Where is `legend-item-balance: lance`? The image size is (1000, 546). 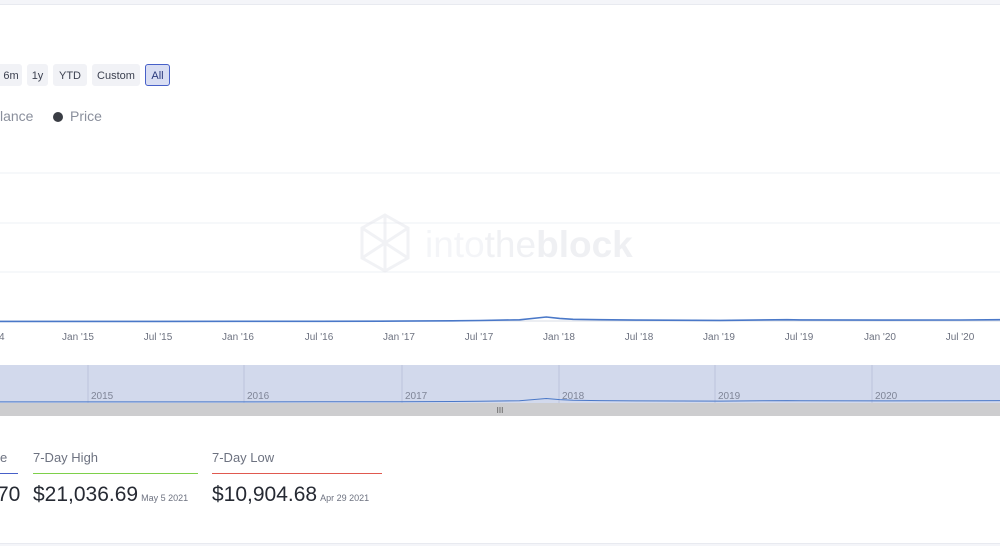
legend-item-balance: lance is located at coordinates (16, 116).